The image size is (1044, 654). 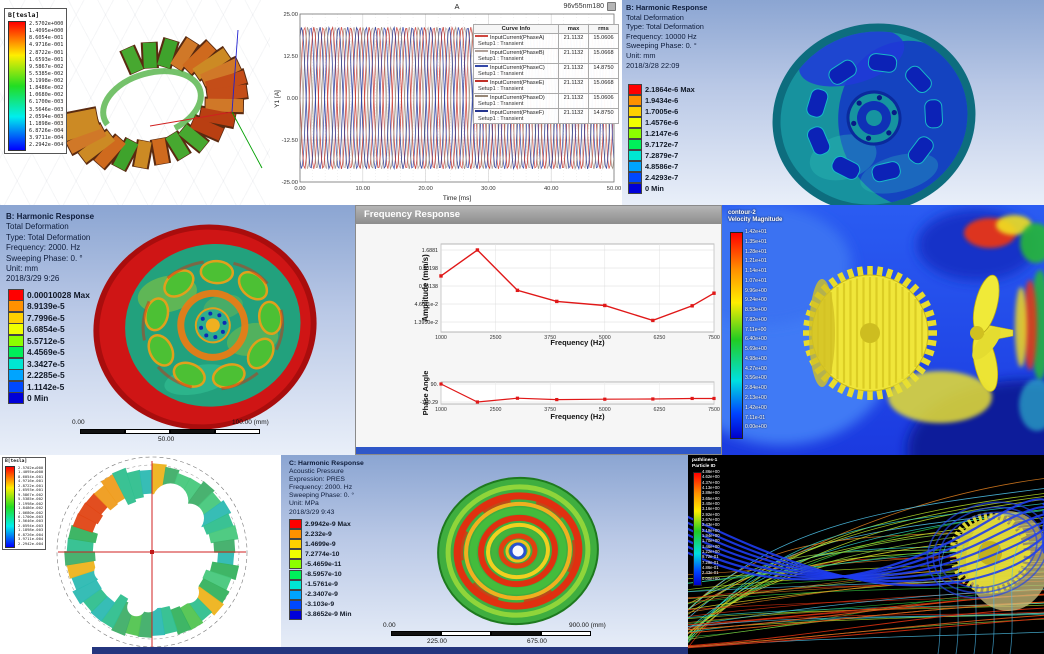 I want to click on legend-value: 0 Min, so click(x=38, y=398).